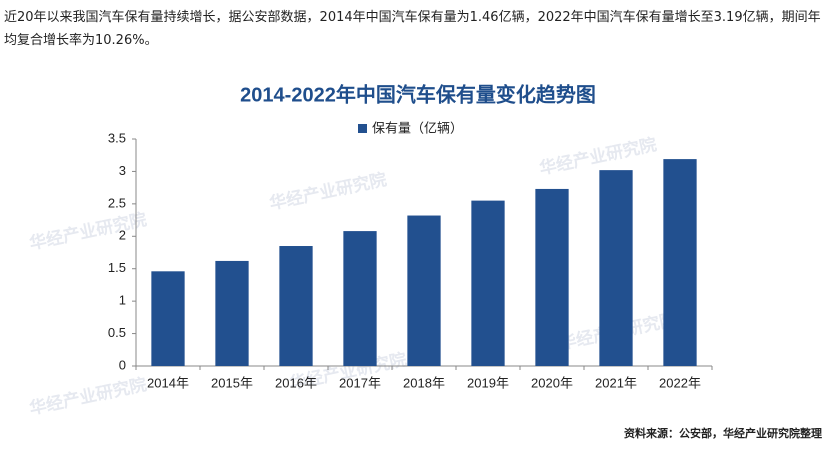  I want to click on x-tick-label: 2015年, so click(232, 382).